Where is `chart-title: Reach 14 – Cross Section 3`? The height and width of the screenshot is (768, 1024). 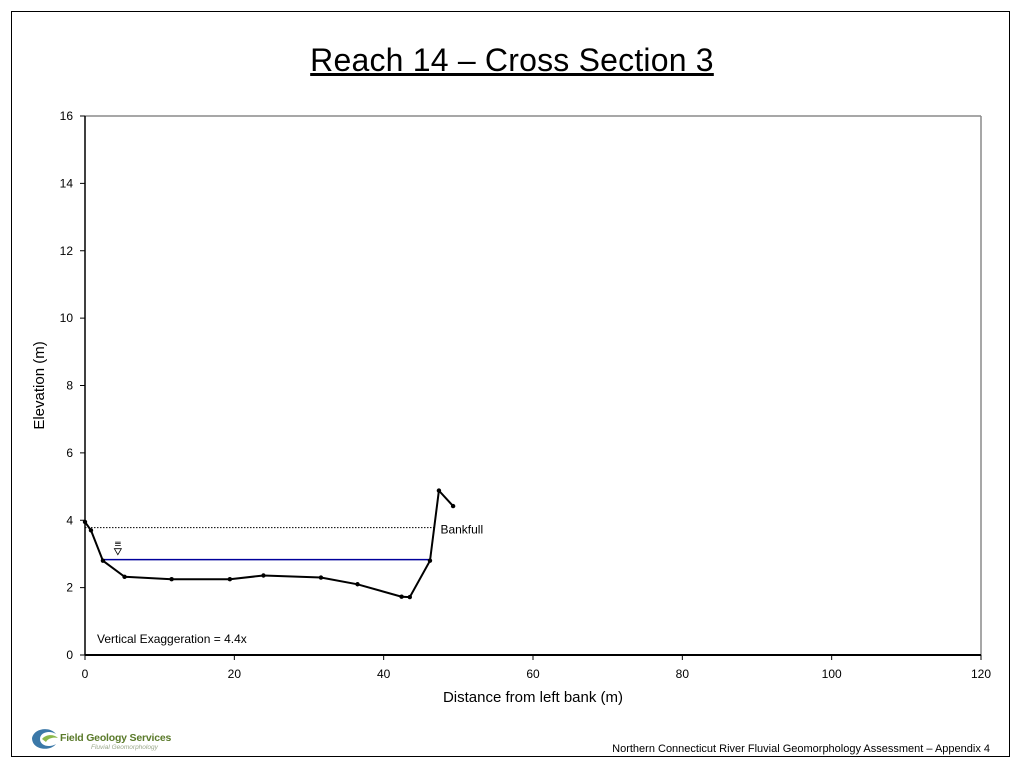 chart-title: Reach 14 – Cross Section 3 is located at coordinates (512, 60).